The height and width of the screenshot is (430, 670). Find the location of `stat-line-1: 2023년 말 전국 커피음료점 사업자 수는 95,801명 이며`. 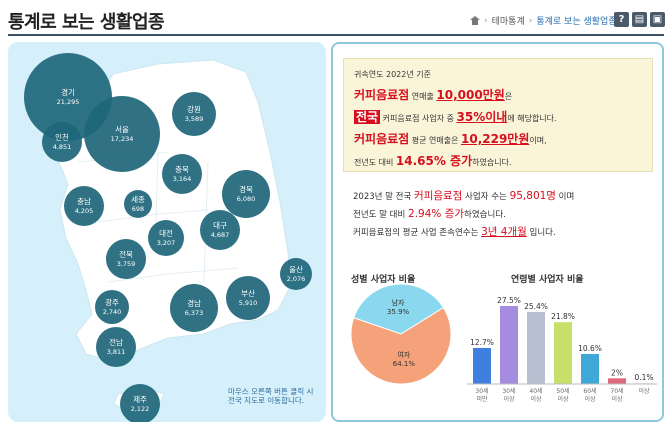

stat-line-1: 2023년 말 전국 커피음료점 사업자 수는 95,801명 이며 is located at coordinates (463, 195).